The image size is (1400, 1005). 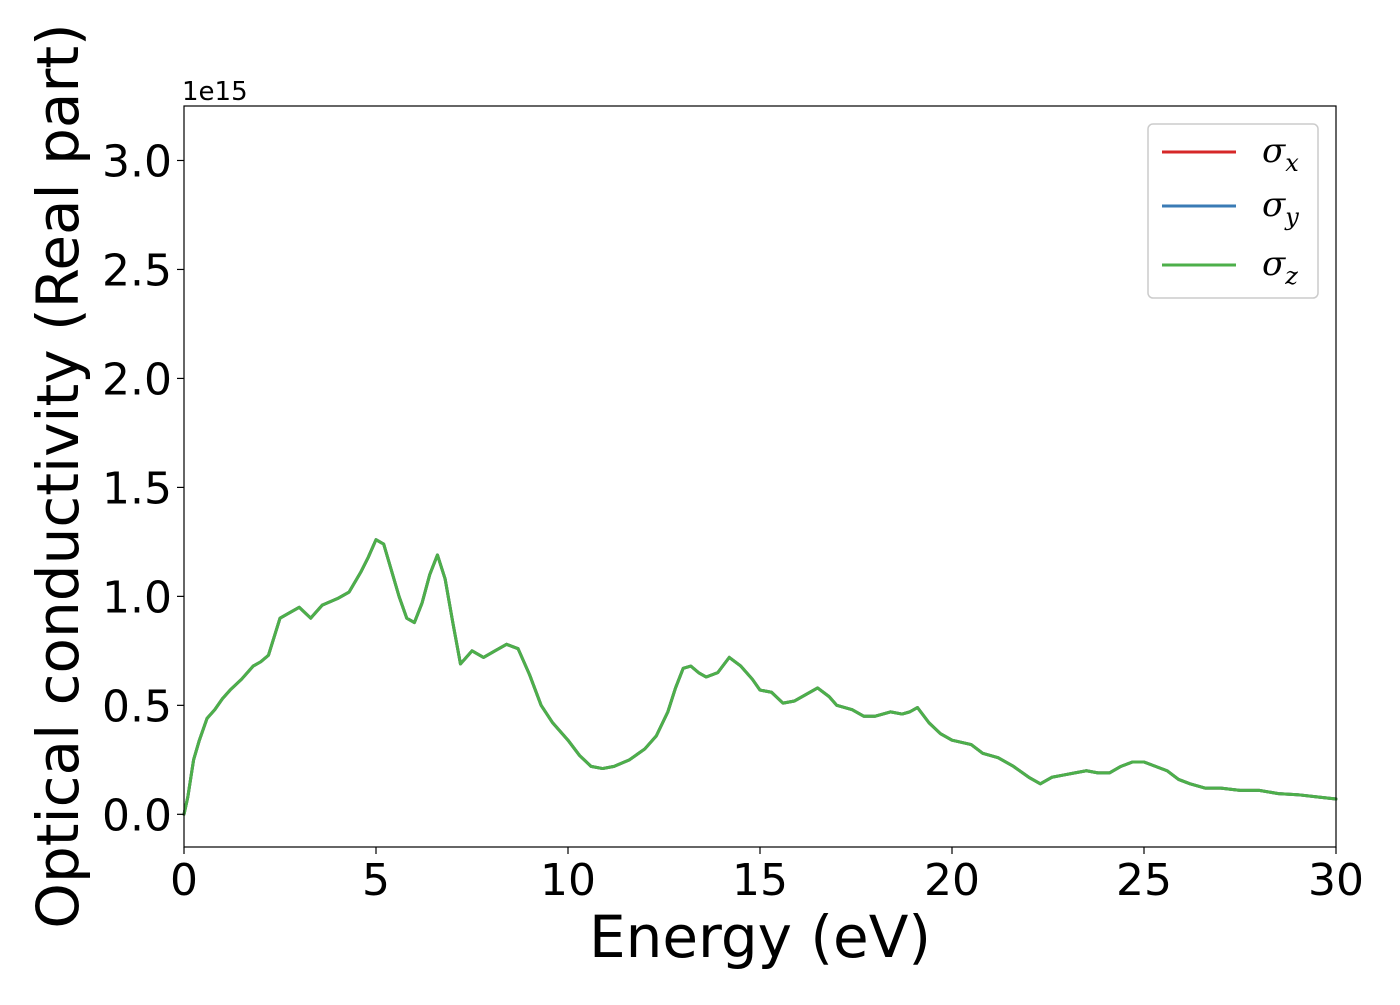 I want to click on y-tick-label: 3.0, so click(x=137, y=161).